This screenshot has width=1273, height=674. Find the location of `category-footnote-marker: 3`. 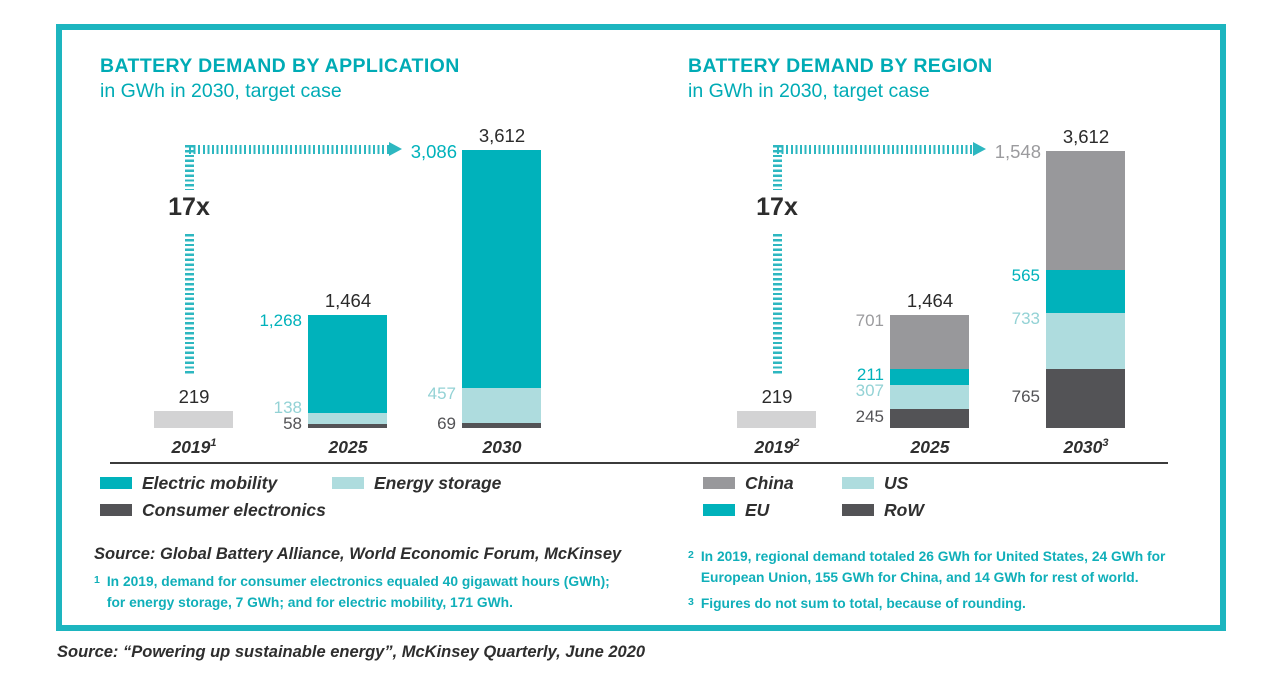

category-footnote-marker: 3 is located at coordinates (1105, 443).